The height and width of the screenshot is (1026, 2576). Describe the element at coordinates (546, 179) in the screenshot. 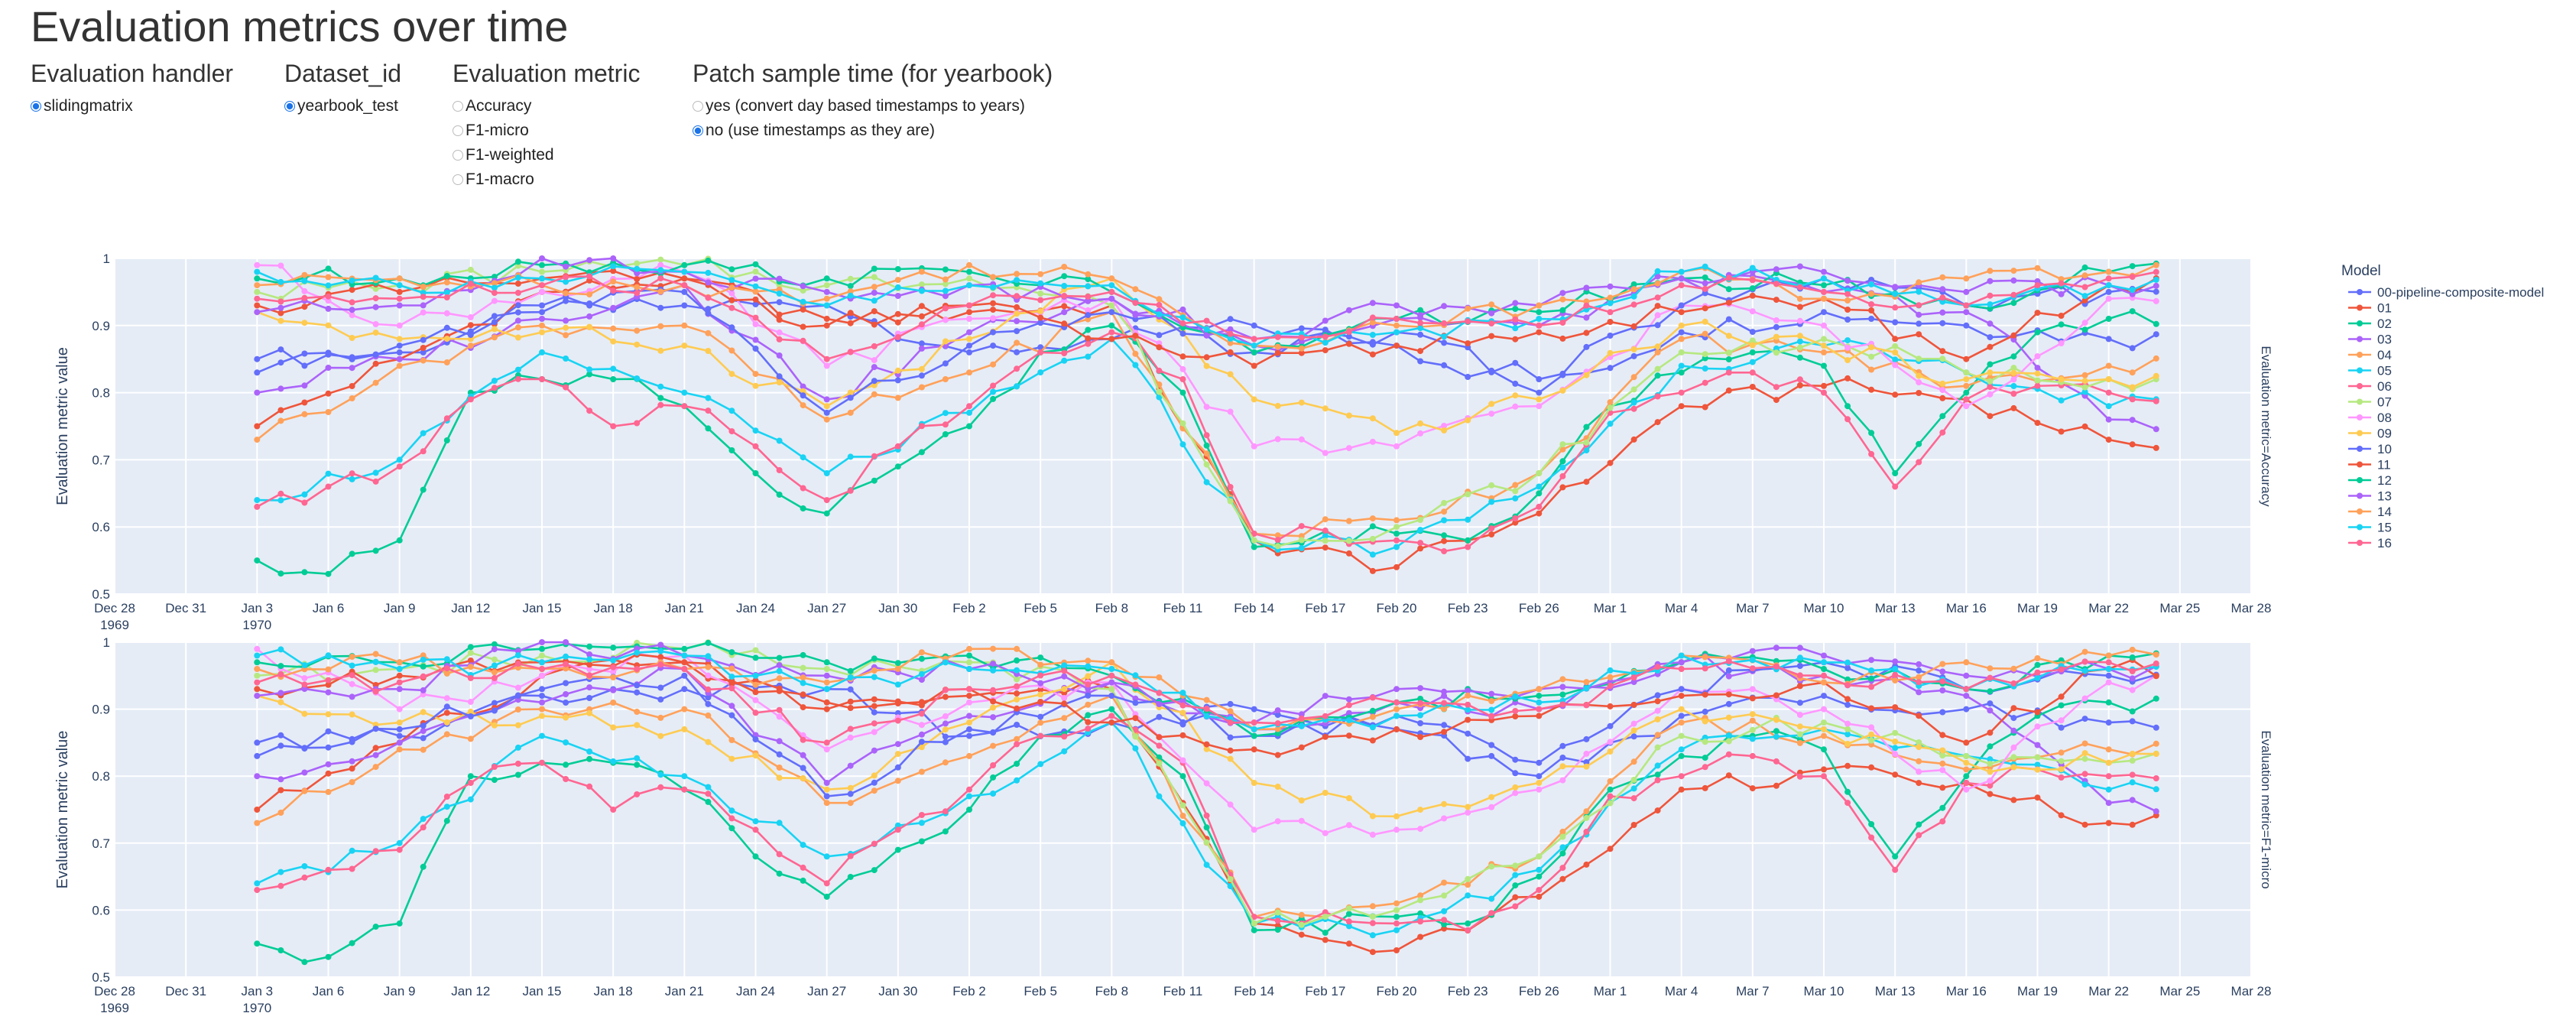

I see `radio-option-f1-macro: F1-macro` at that location.